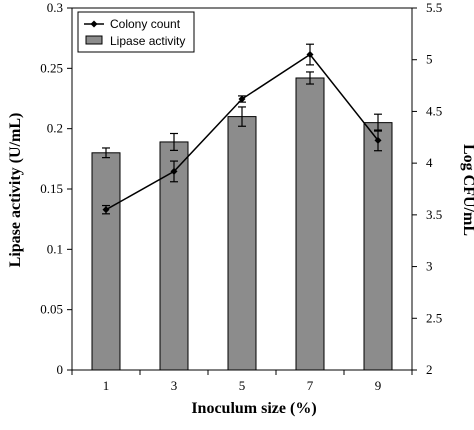 The width and height of the screenshot is (474, 430). Describe the element at coordinates (106, 385) in the screenshot. I see `x-tick-label: 1` at that location.